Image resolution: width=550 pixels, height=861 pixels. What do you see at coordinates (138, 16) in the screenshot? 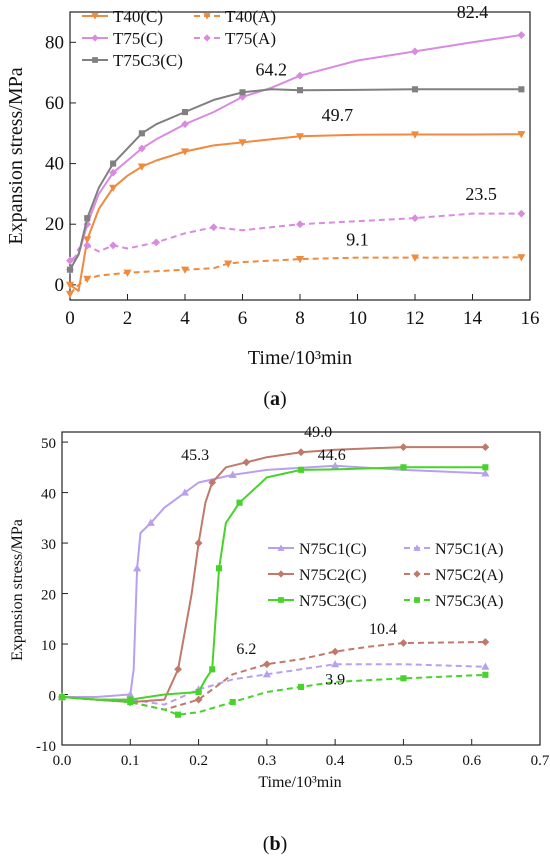
I see `legend-label: T40(C)` at bounding box center [138, 16].